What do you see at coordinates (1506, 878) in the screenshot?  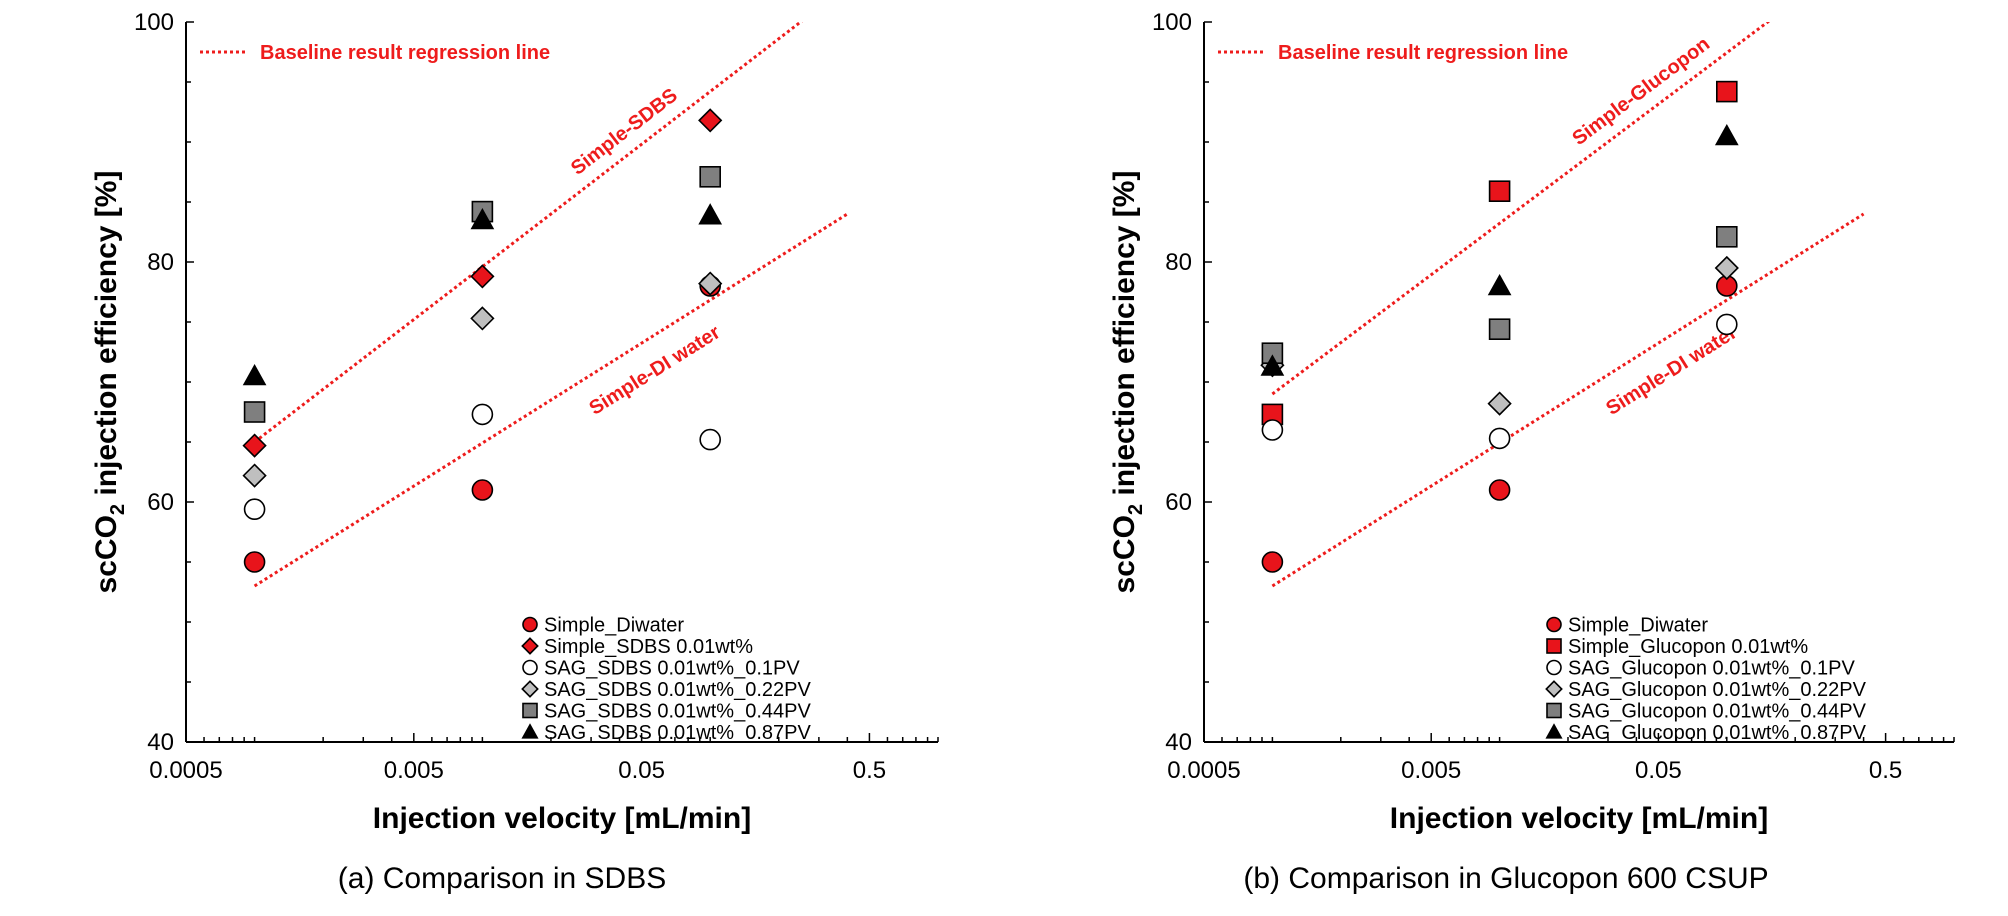 I see `caption-b: (b) Comparison in Glucopon 600 CSUP` at bounding box center [1506, 878].